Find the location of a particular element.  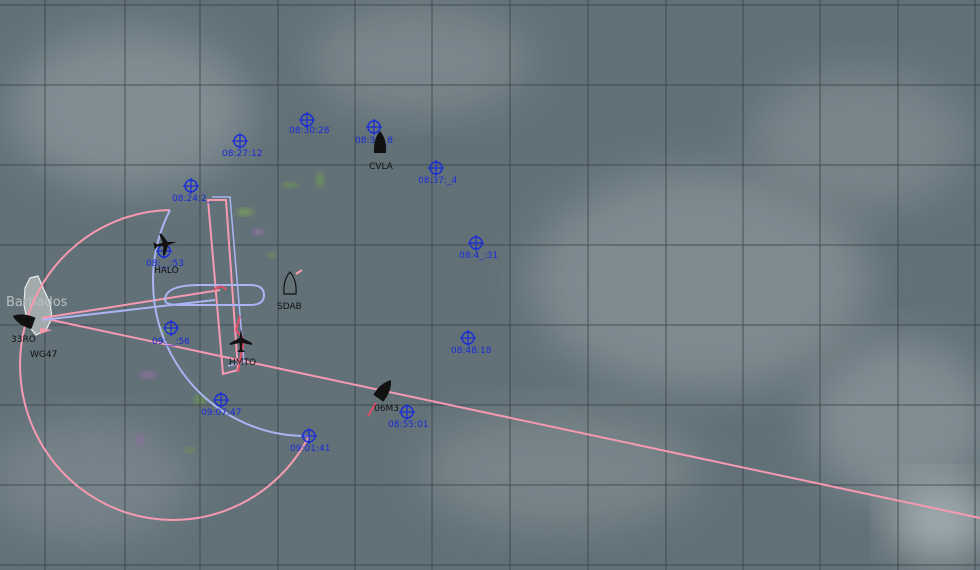

platform-cvla: CVLA is located at coordinates (381, 151).